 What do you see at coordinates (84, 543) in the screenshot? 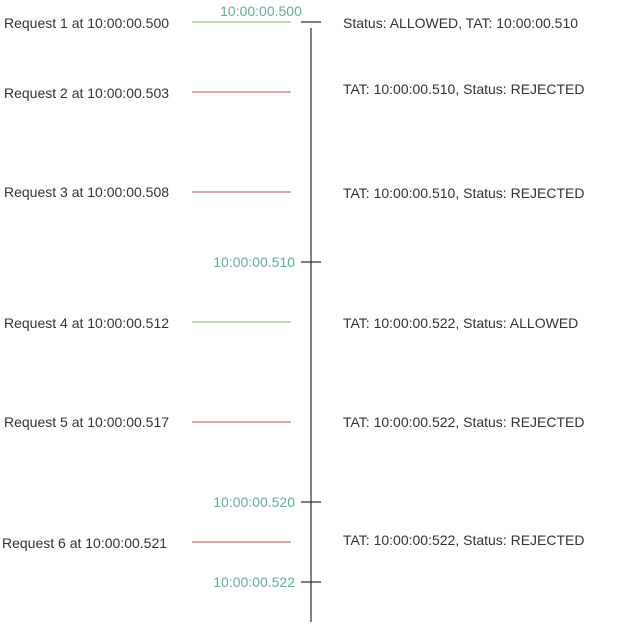
I see `request-label: Request 6 at 10:00:00.521` at bounding box center [84, 543].